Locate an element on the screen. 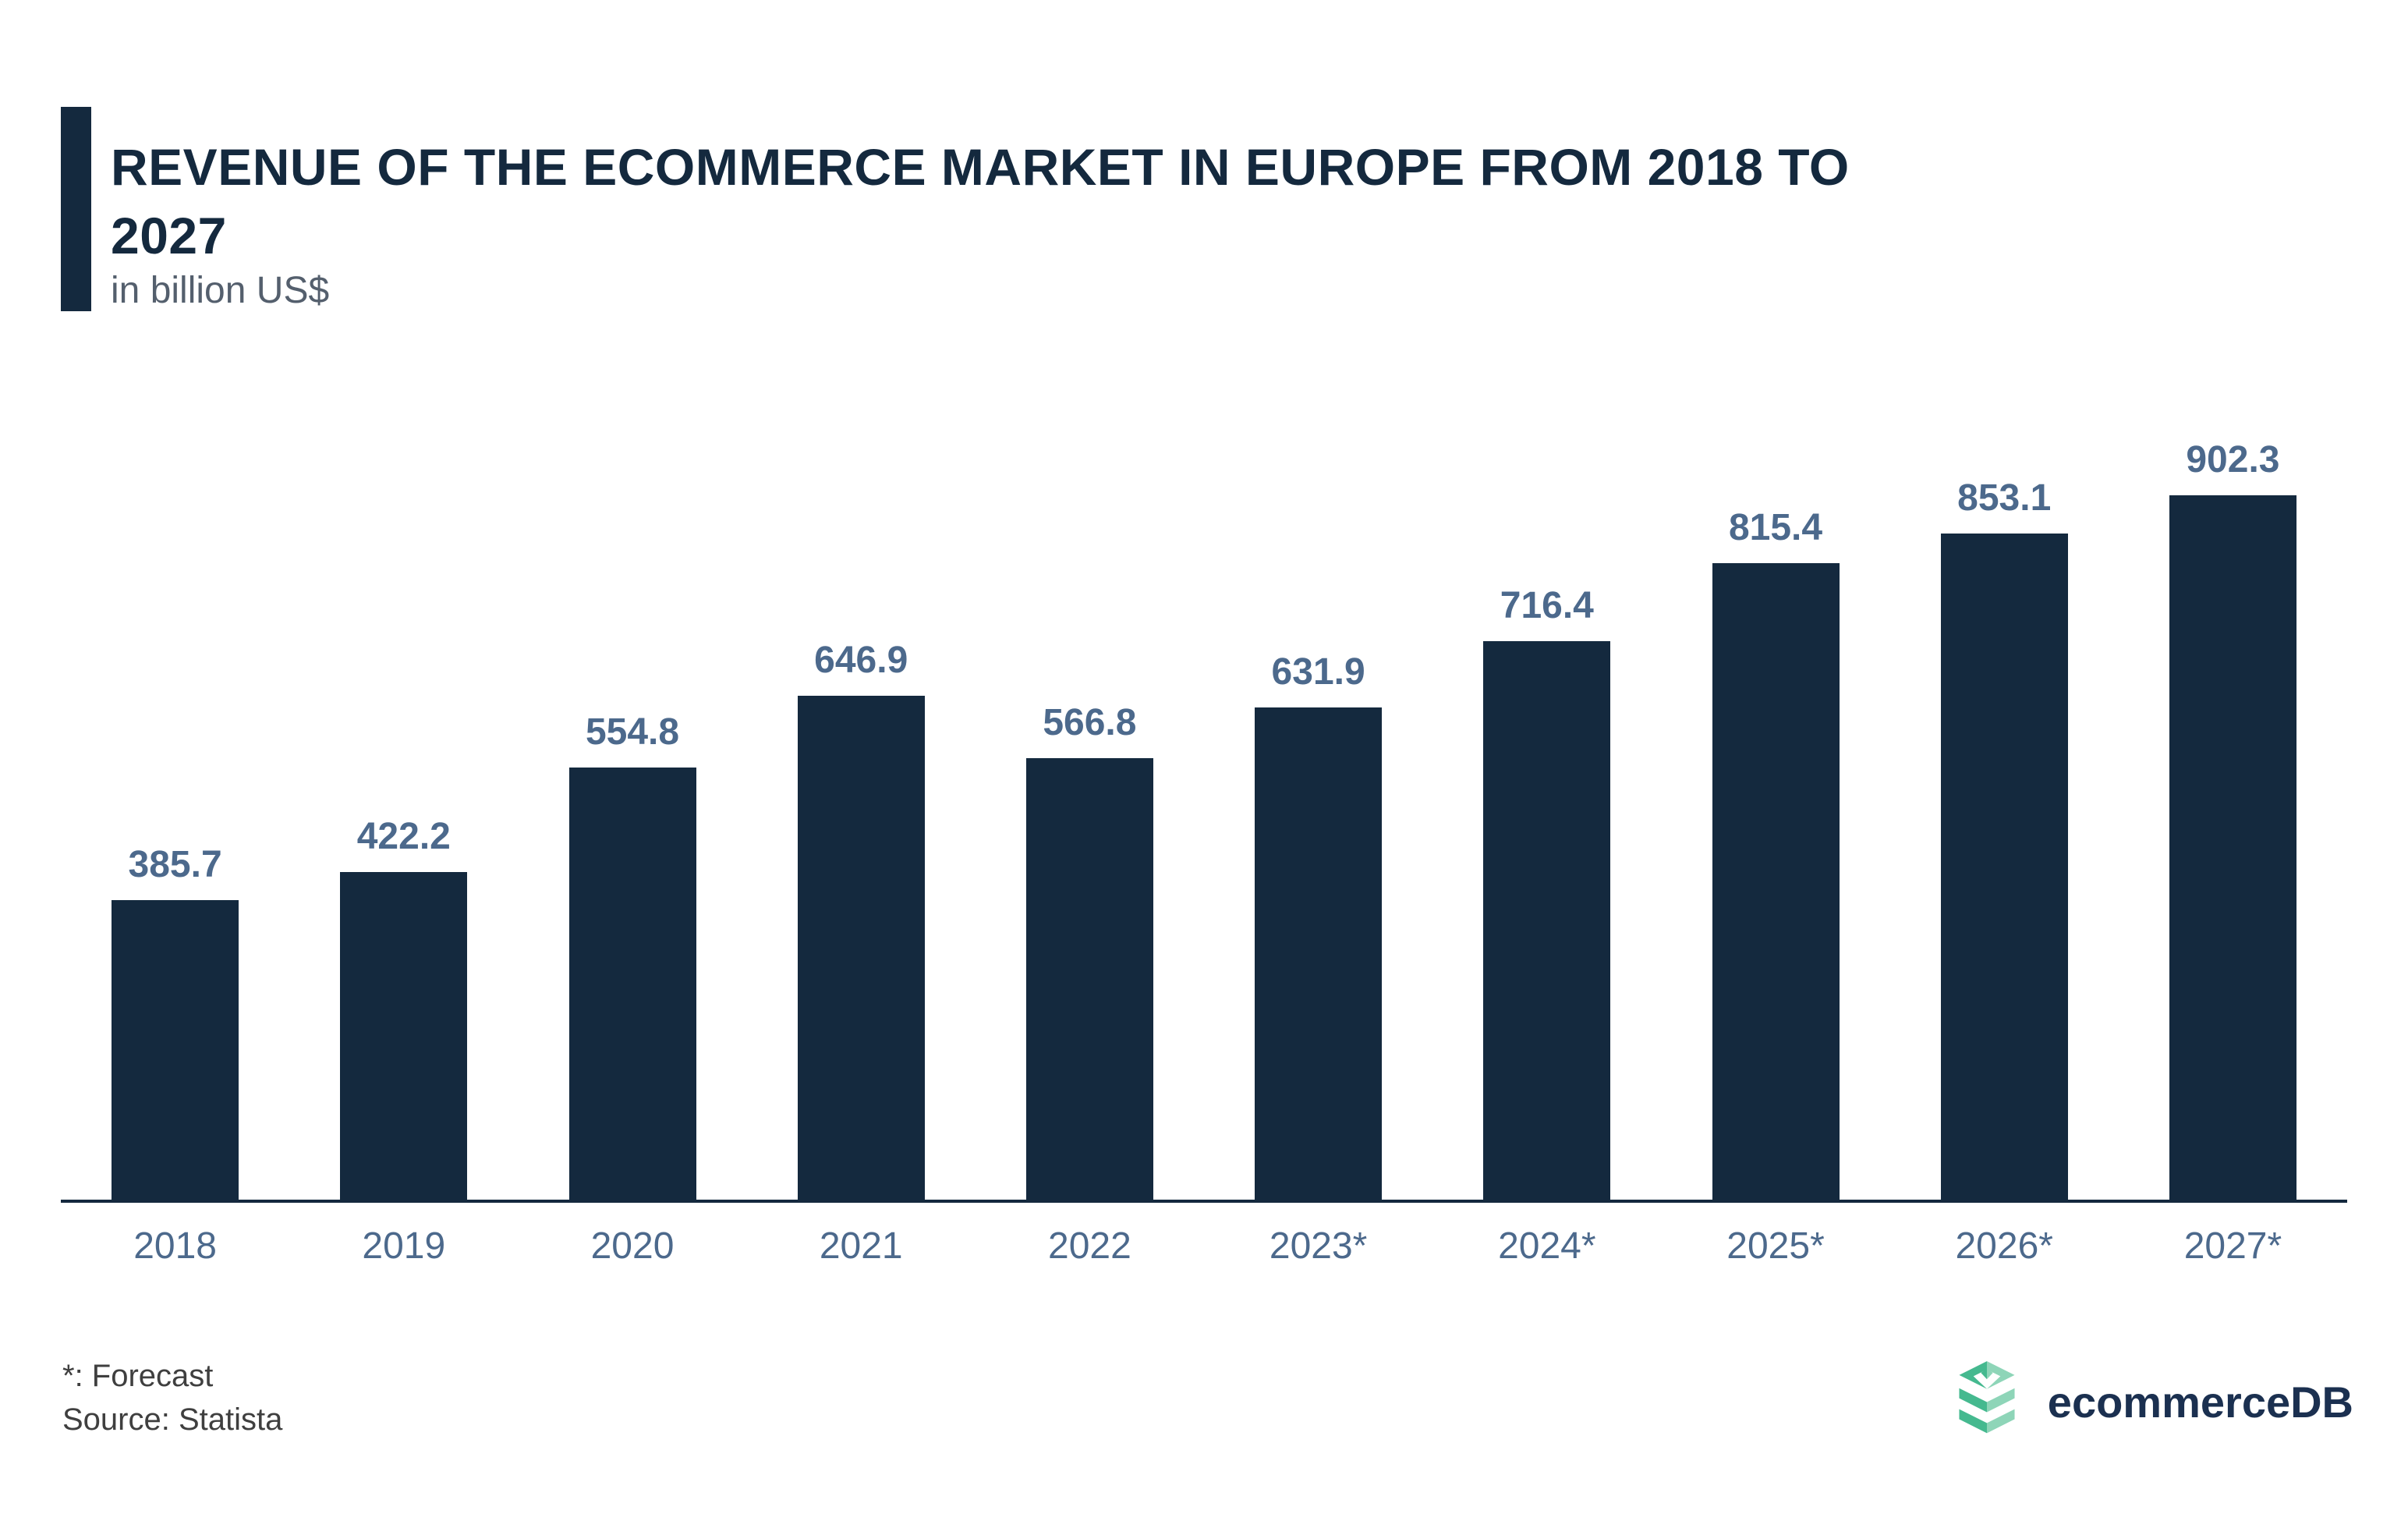 Image resolution: width=2408 pixels, height=1521 pixels. bar-2019 is located at coordinates (404, 1038).